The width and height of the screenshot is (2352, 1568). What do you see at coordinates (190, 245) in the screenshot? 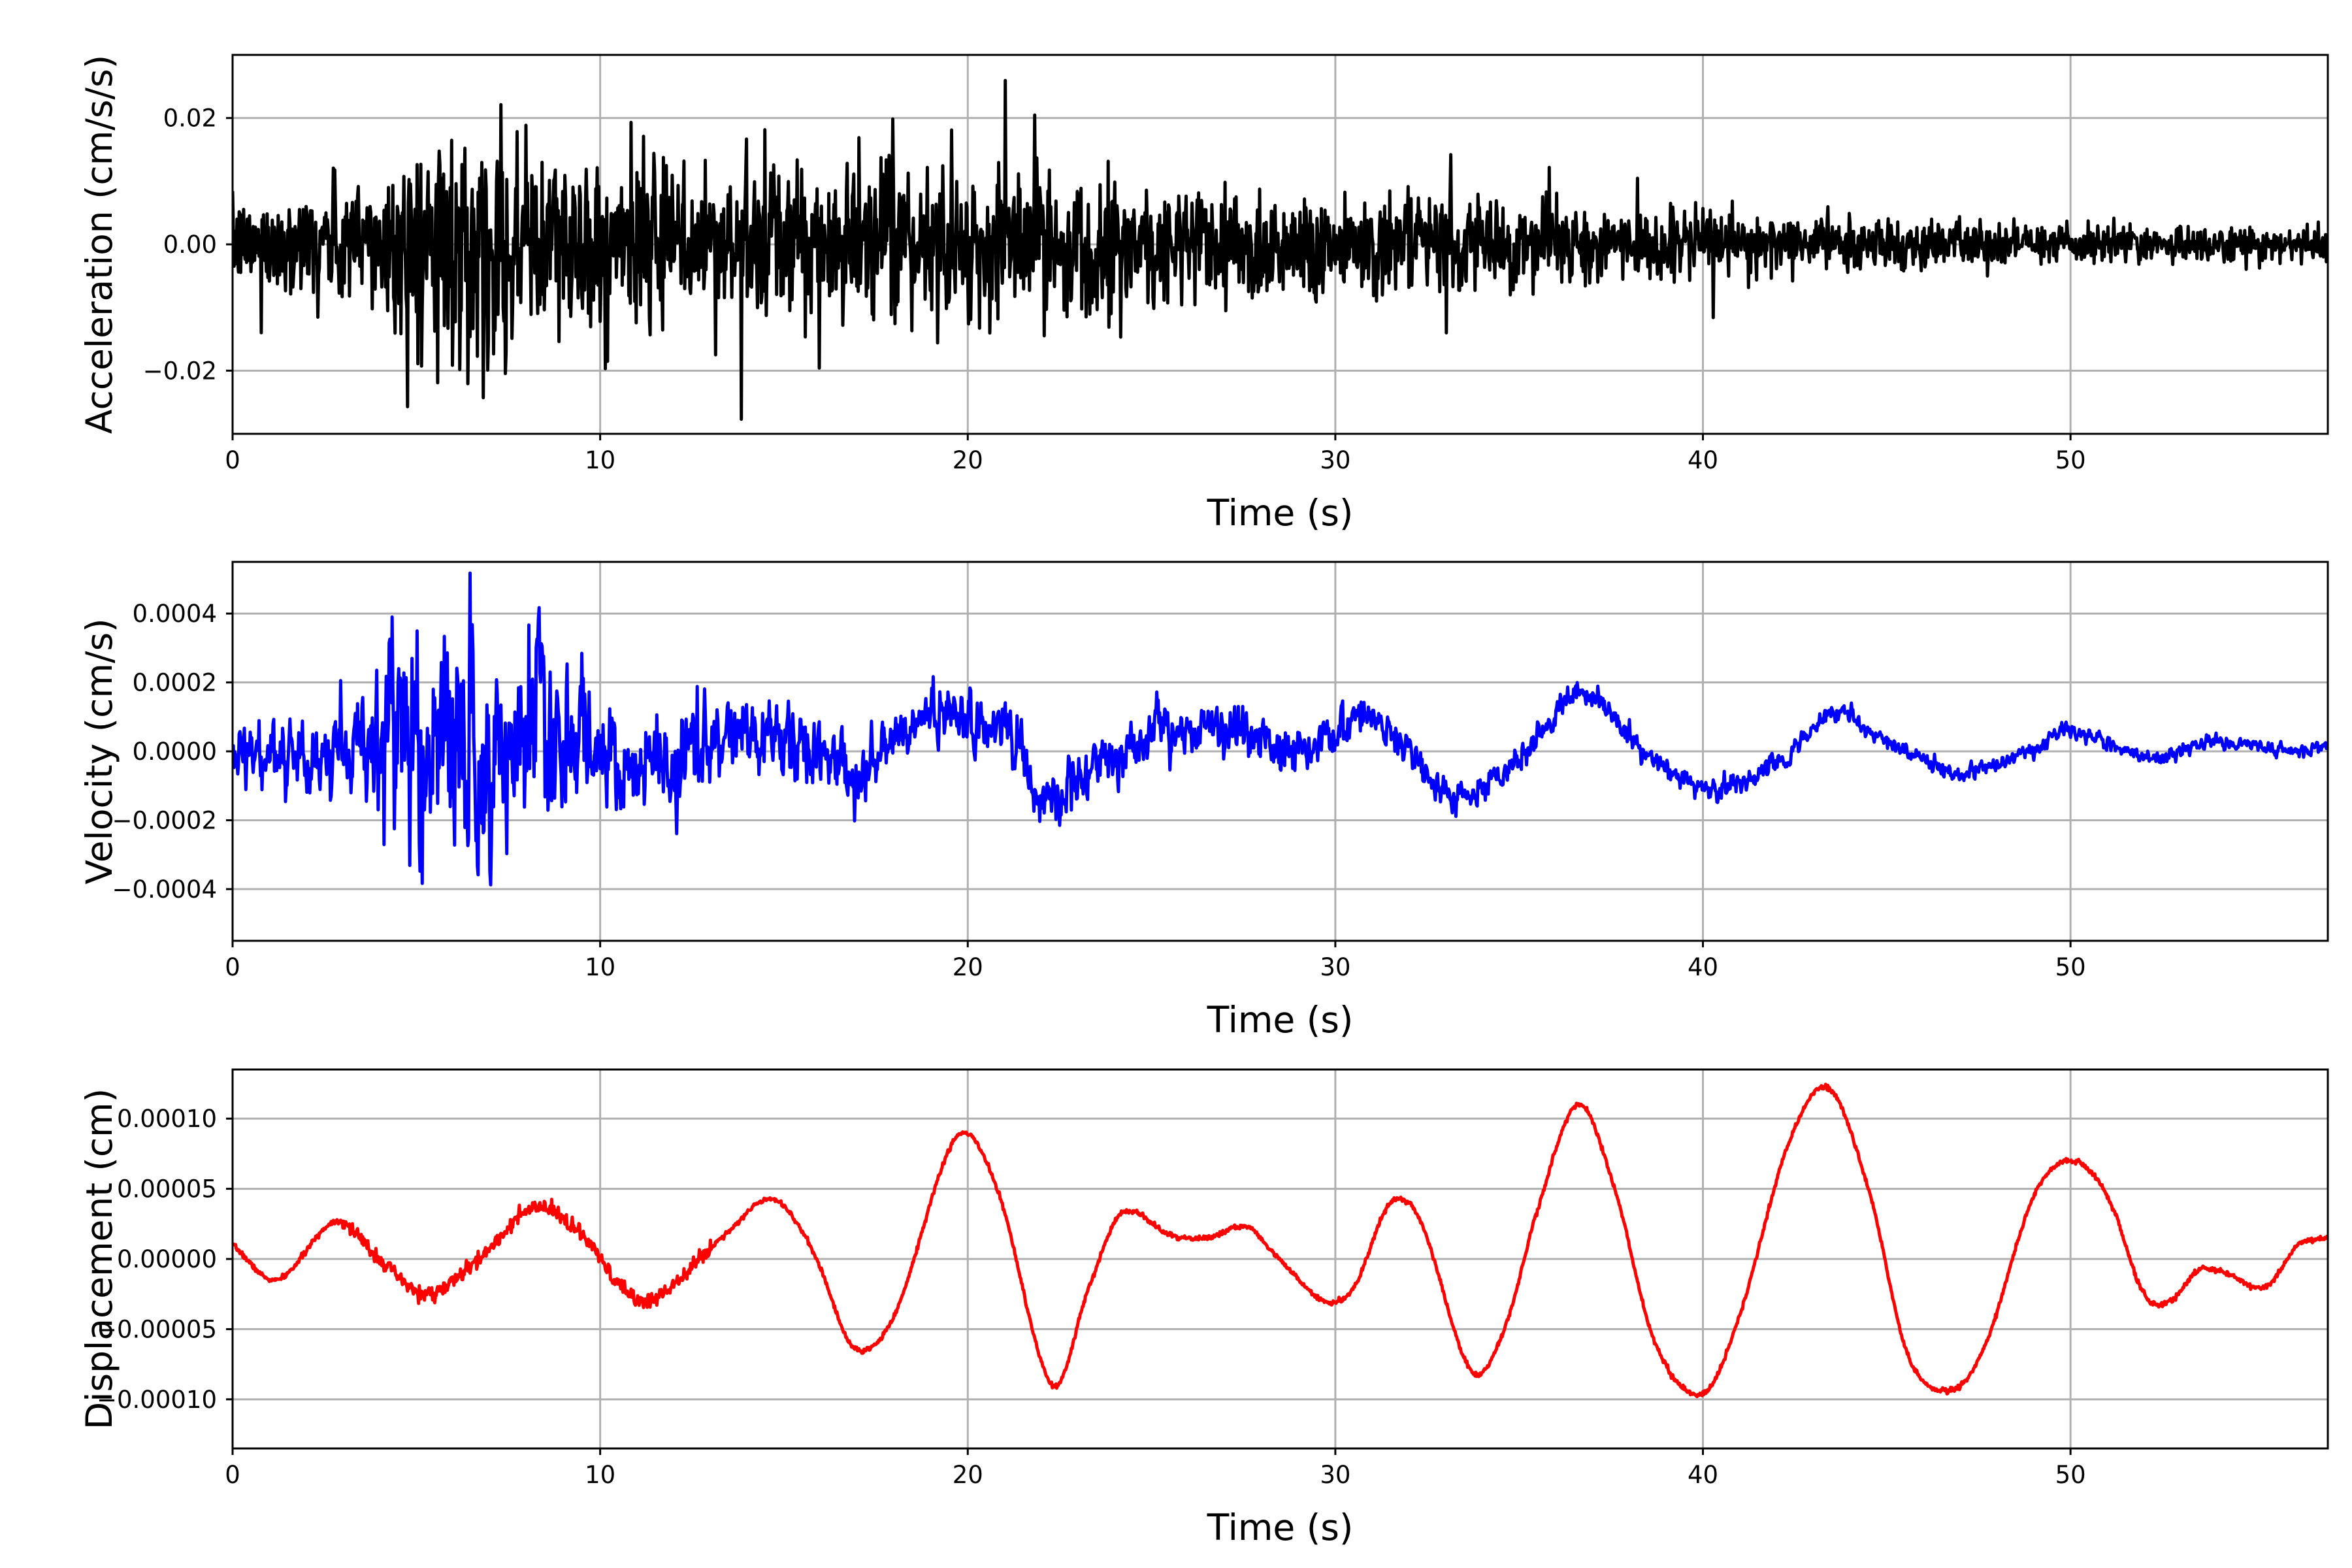
I see `acceleration-ytick-label-1: 0.00` at bounding box center [190, 245].